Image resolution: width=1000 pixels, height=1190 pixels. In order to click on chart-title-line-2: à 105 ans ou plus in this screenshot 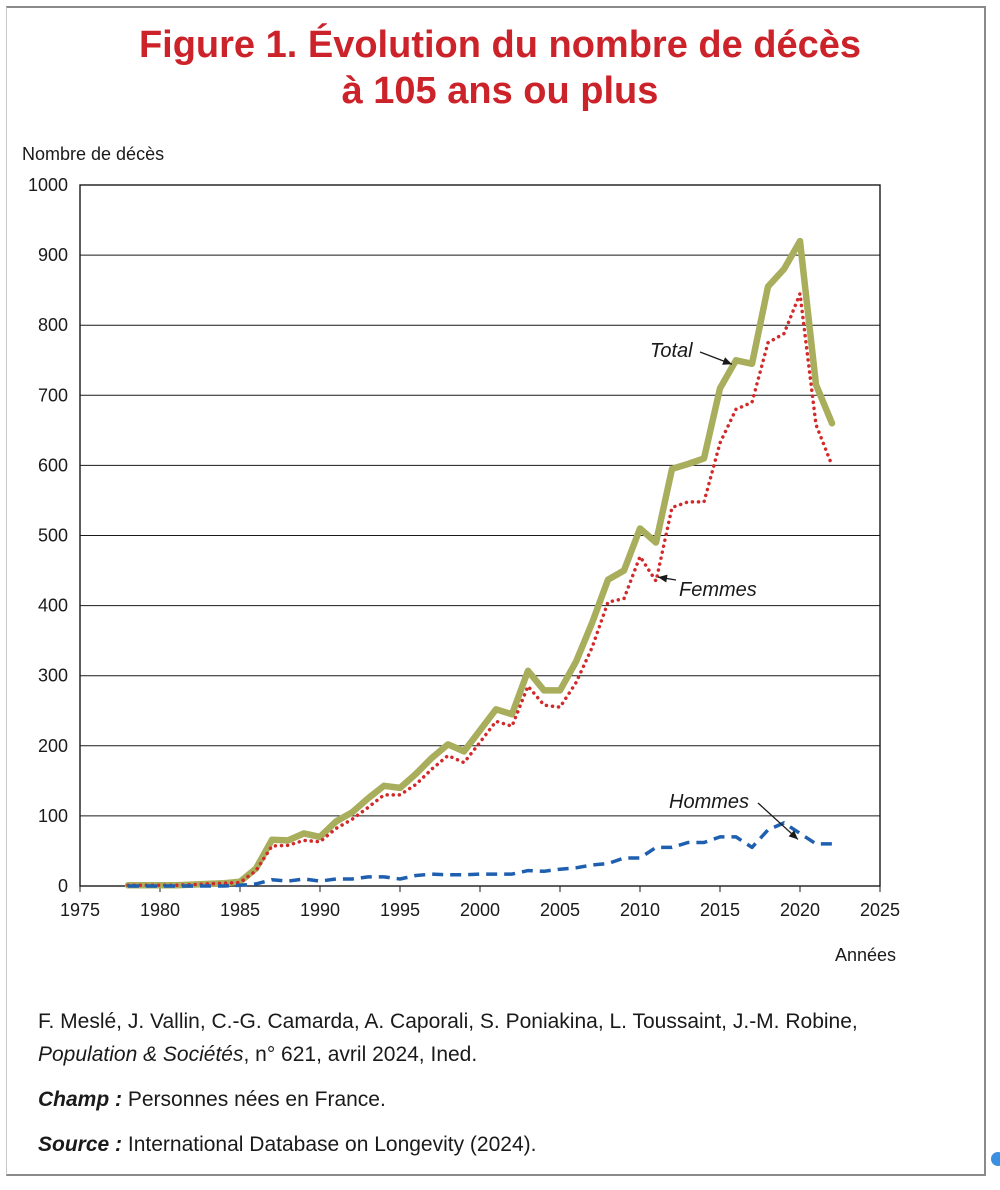, I will do `click(500, 91)`.